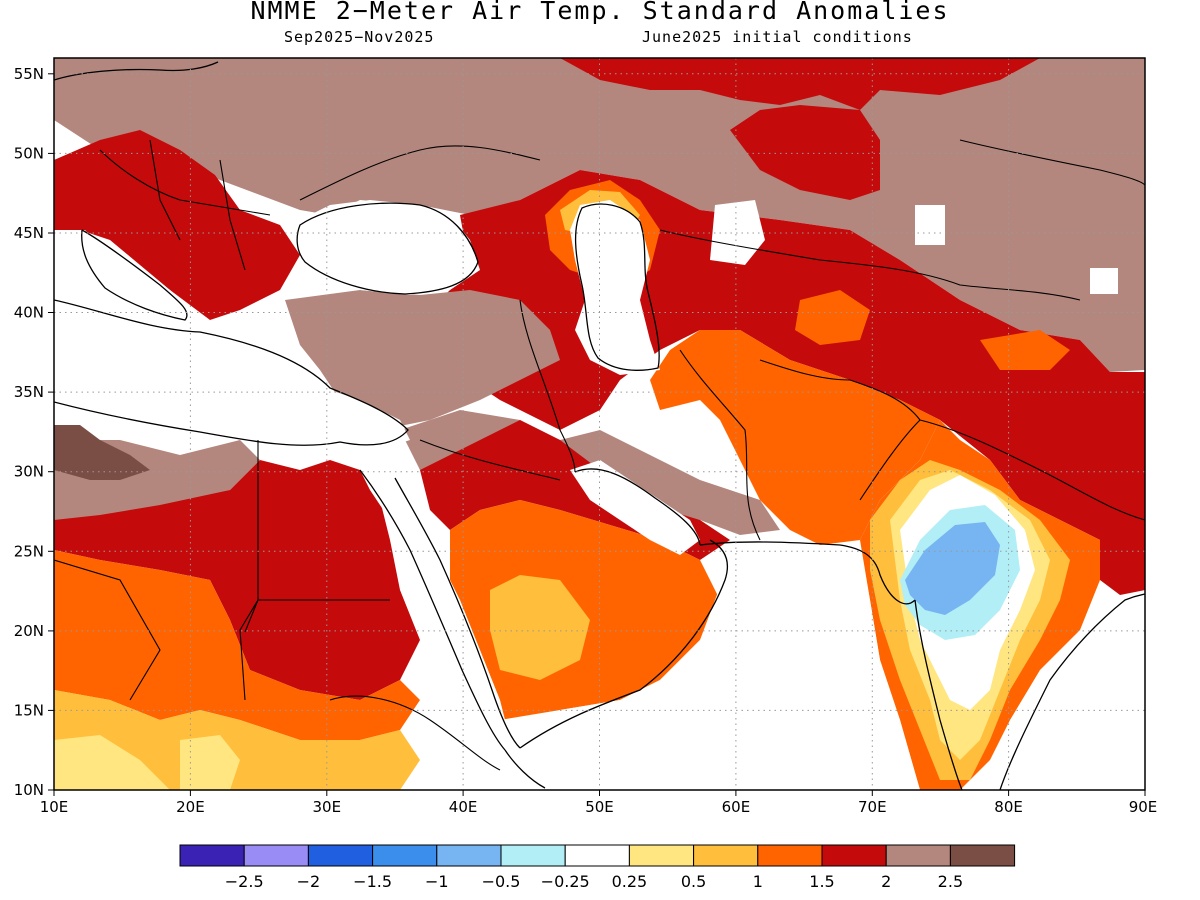  I want to click on border-sahel, so click(107, 630).